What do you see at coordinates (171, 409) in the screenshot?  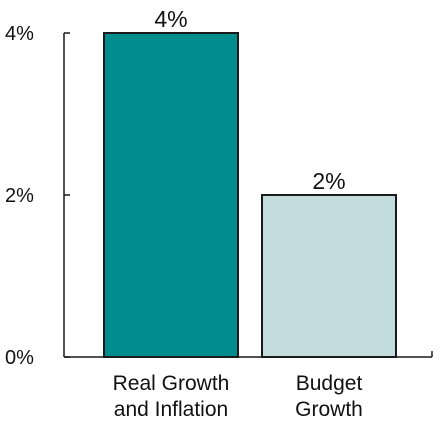 I see `category-label: and Inflation` at bounding box center [171, 409].